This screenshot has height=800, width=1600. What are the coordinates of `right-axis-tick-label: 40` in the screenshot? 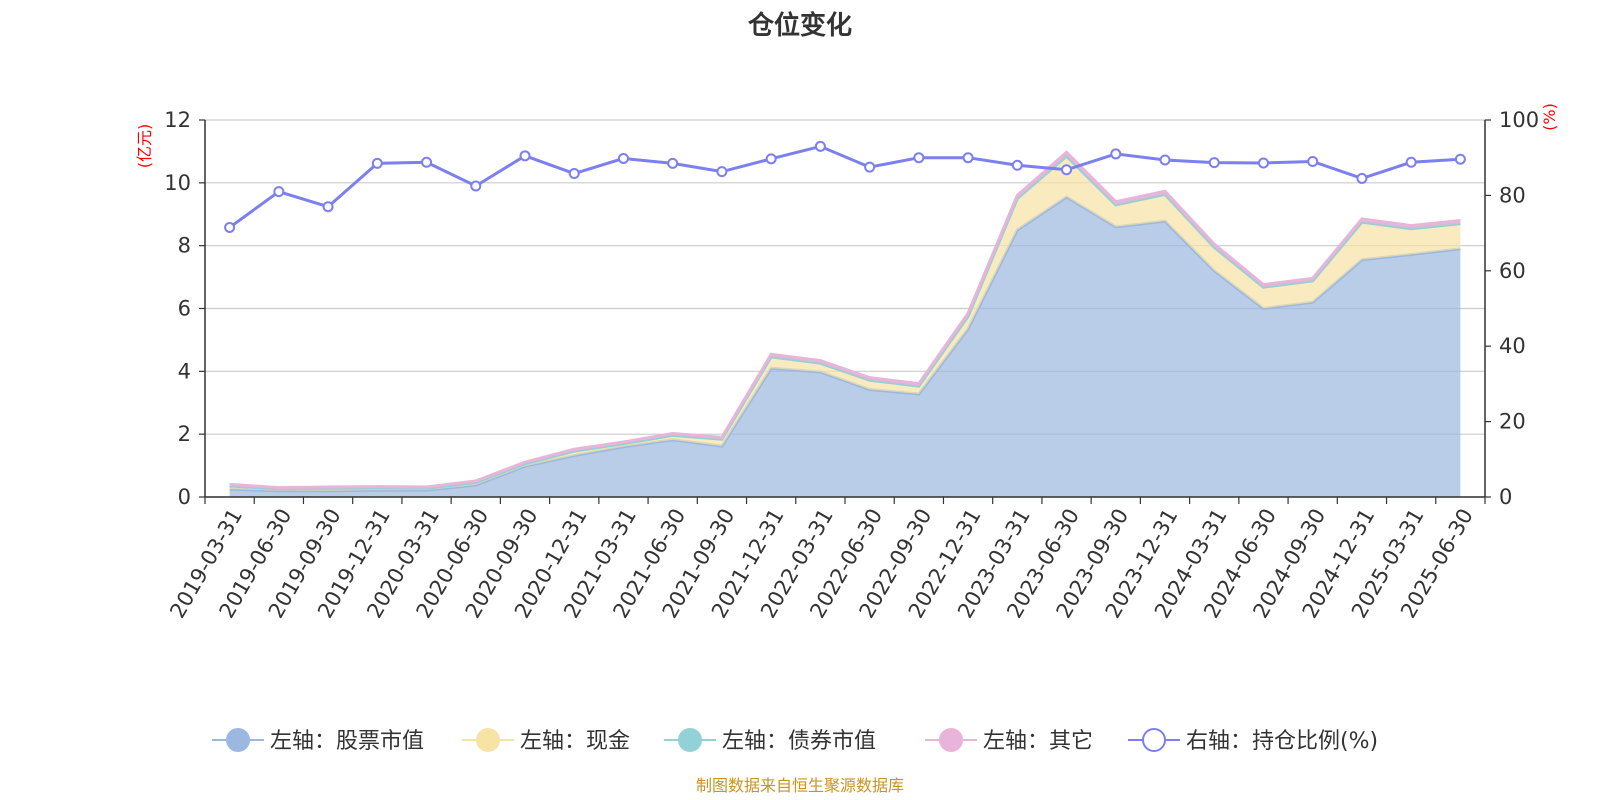 It's located at (1512, 346).